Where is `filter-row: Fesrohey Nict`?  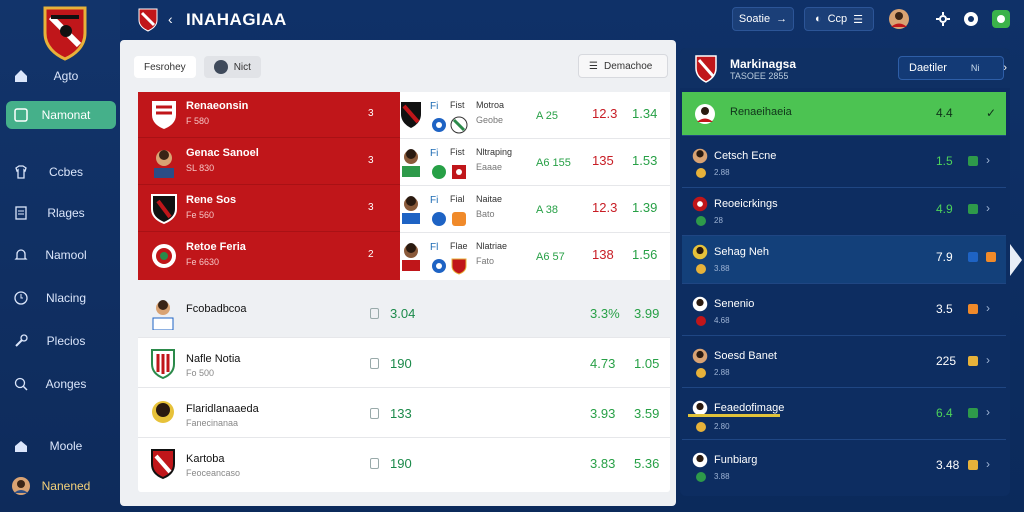 filter-row: Fesrohey Nict is located at coordinates (197, 67).